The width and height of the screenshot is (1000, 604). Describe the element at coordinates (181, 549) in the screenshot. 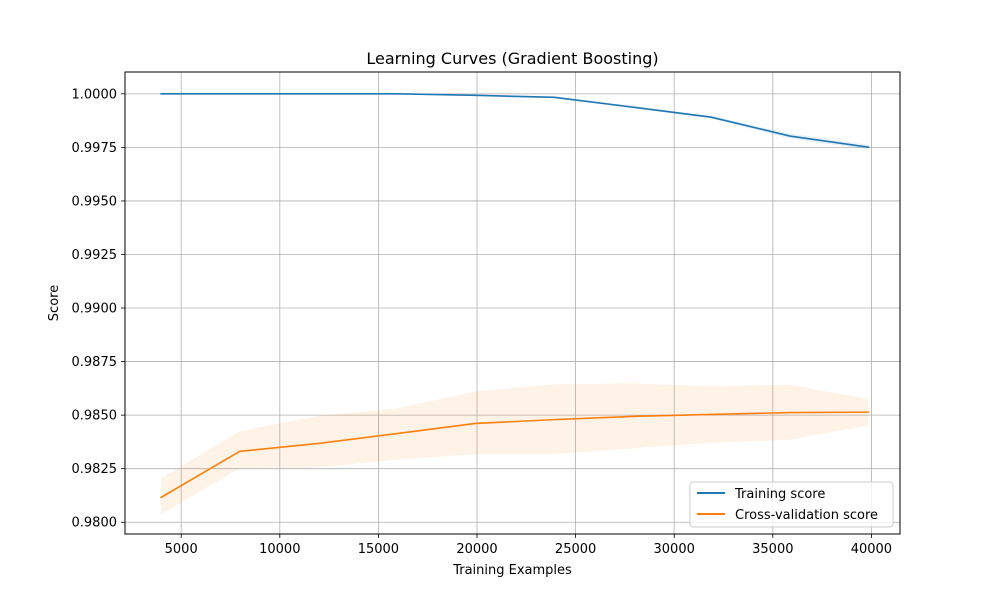

I see `x-tick-label: 5000` at that location.